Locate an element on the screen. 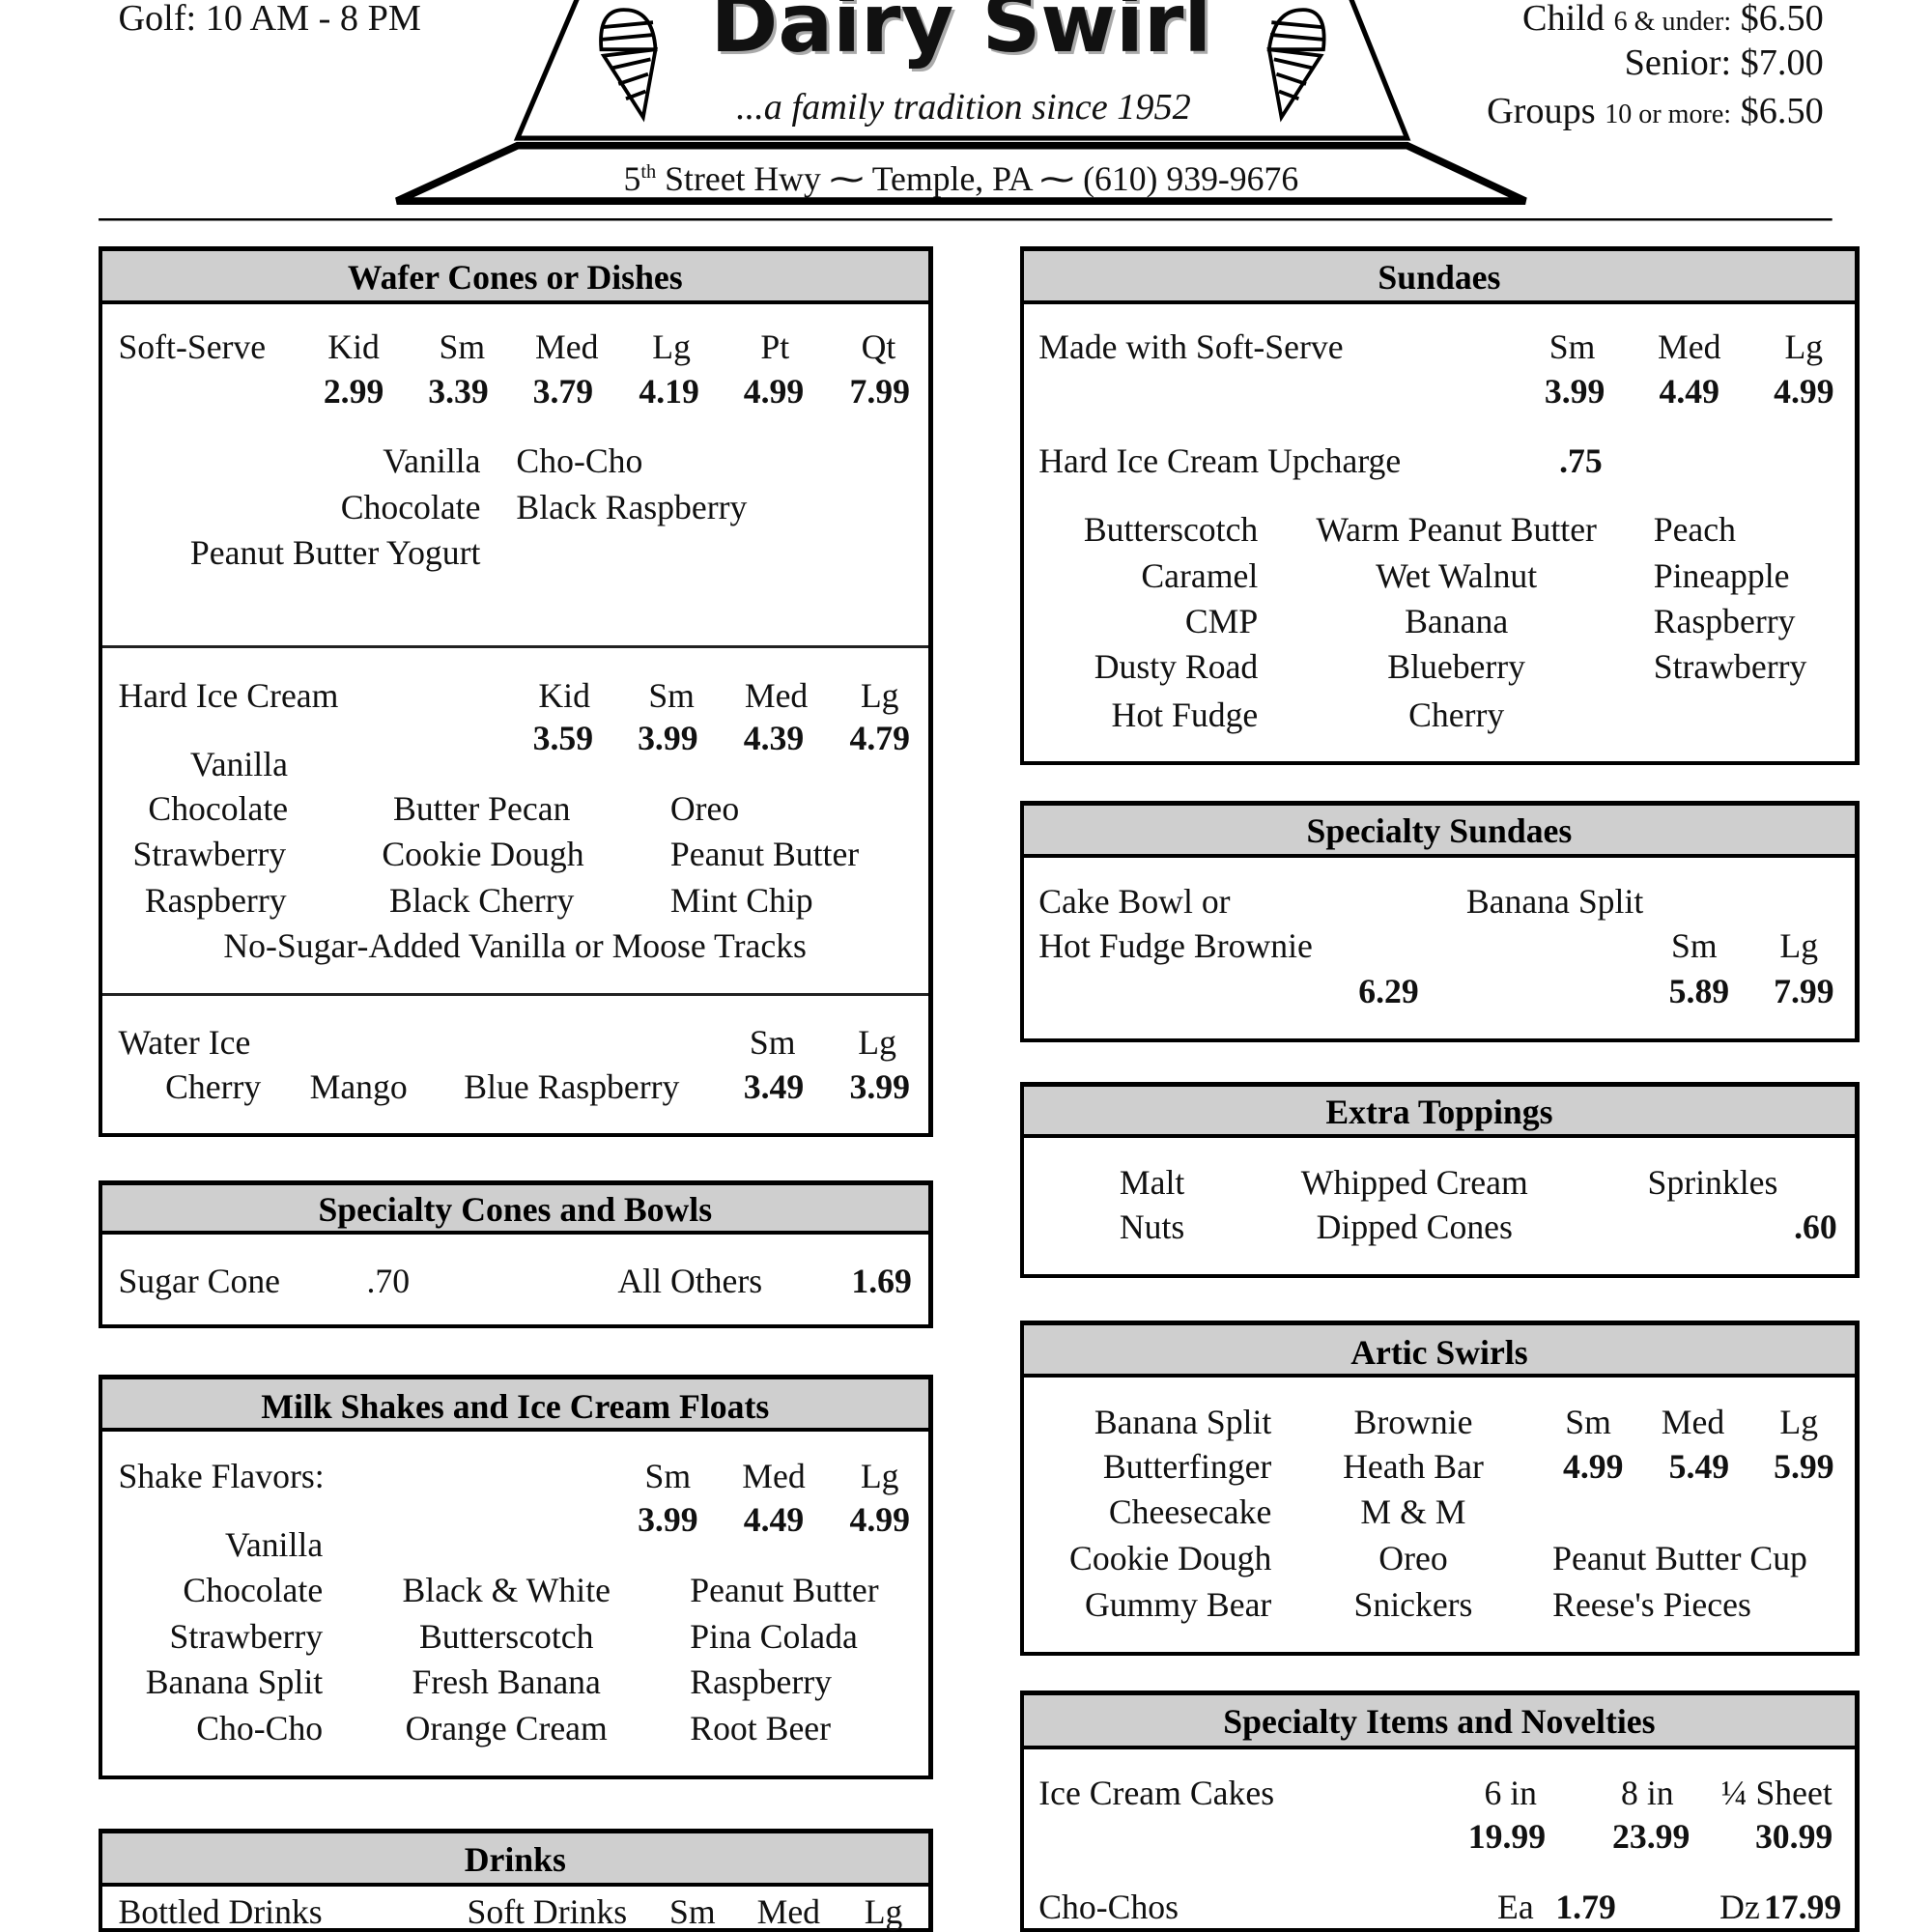 This screenshot has width=1932, height=1932. size-label: 8 in is located at coordinates (1647, 1793).